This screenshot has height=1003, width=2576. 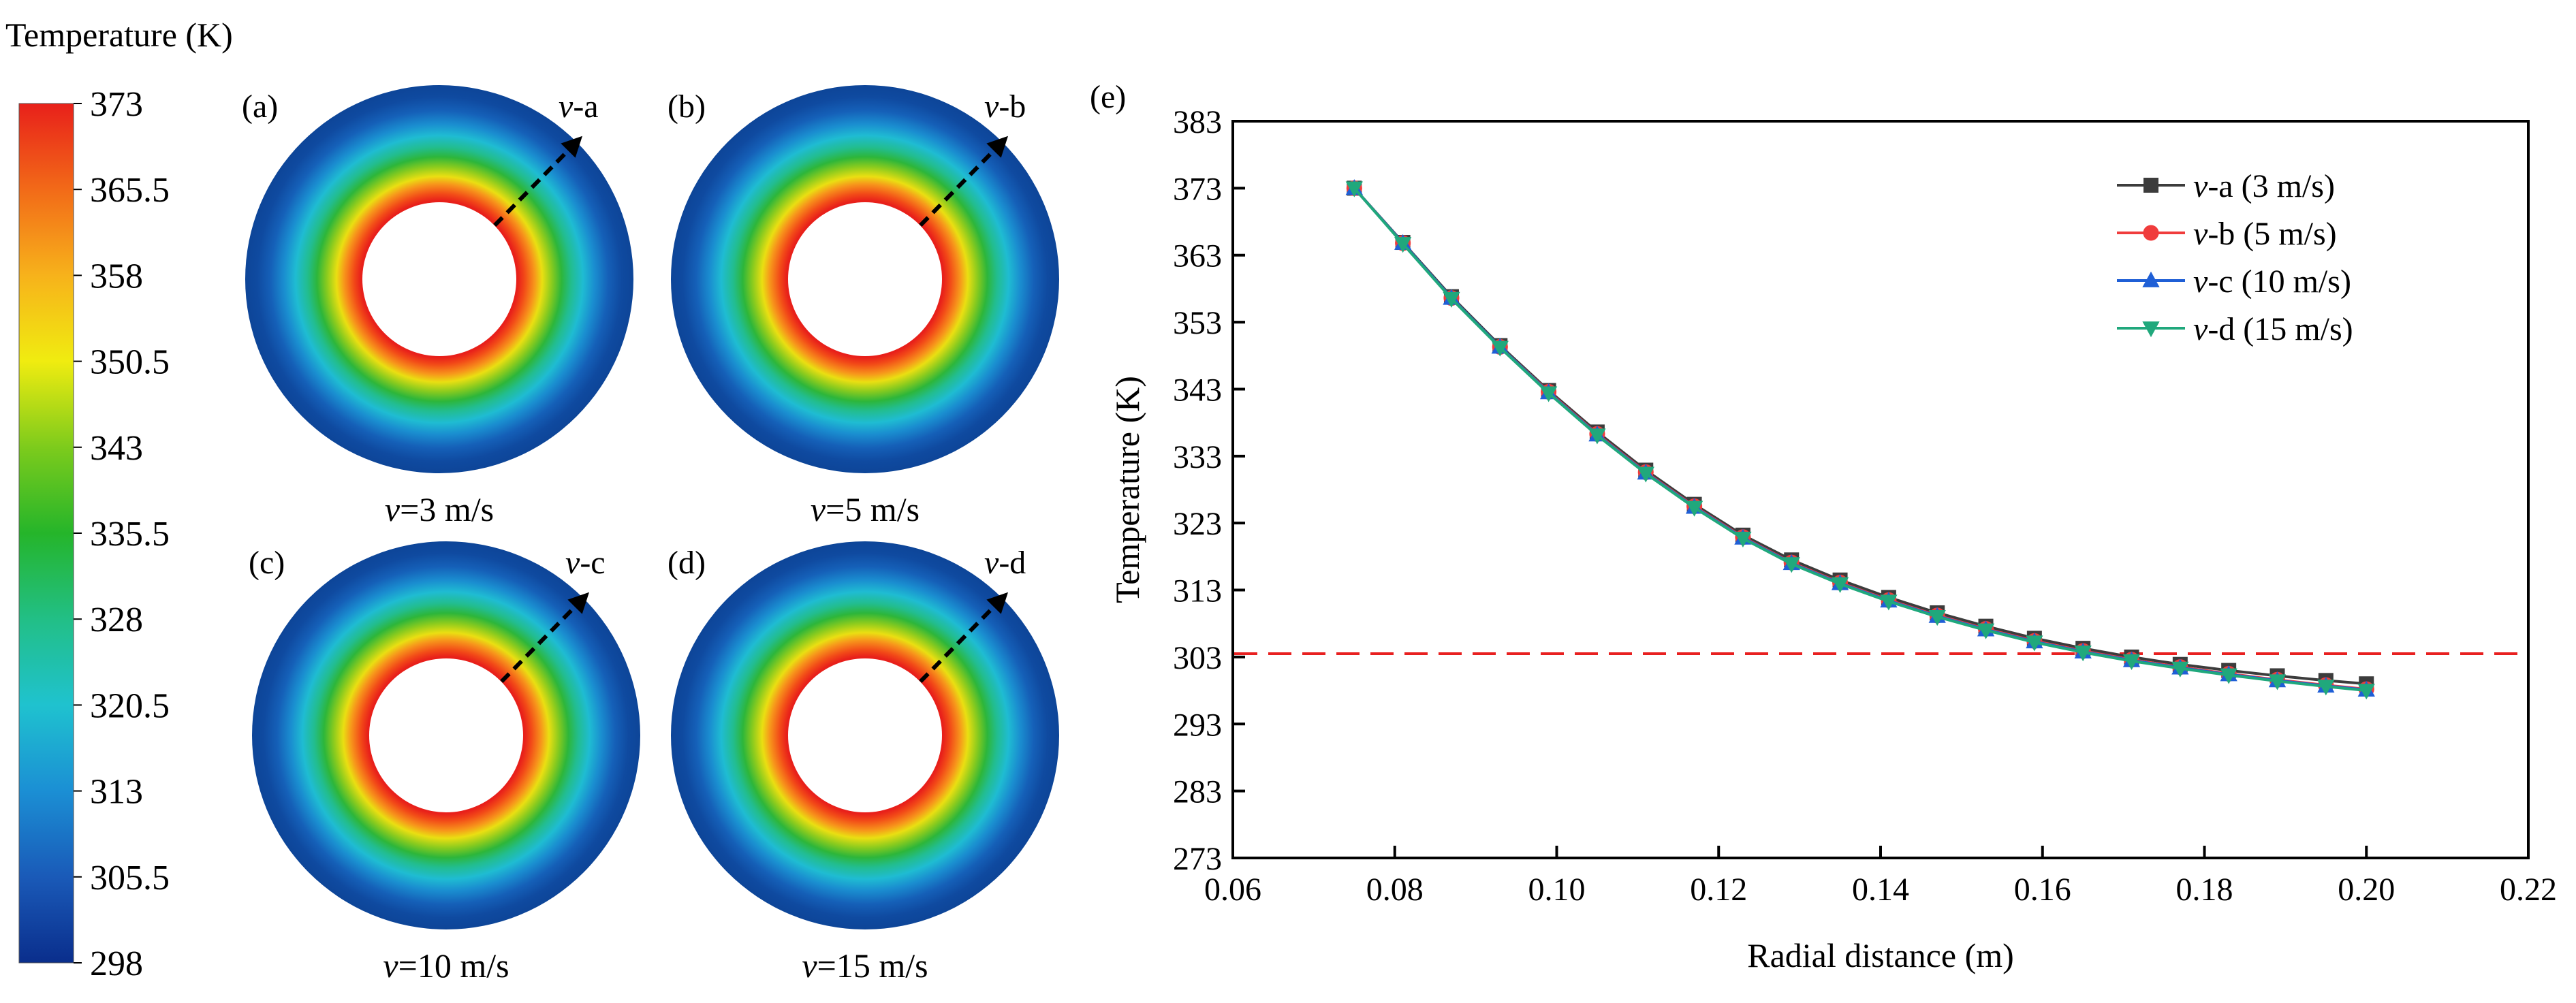 What do you see at coordinates (872, 965) in the screenshot?
I see `caption-value: =15 m/s` at bounding box center [872, 965].